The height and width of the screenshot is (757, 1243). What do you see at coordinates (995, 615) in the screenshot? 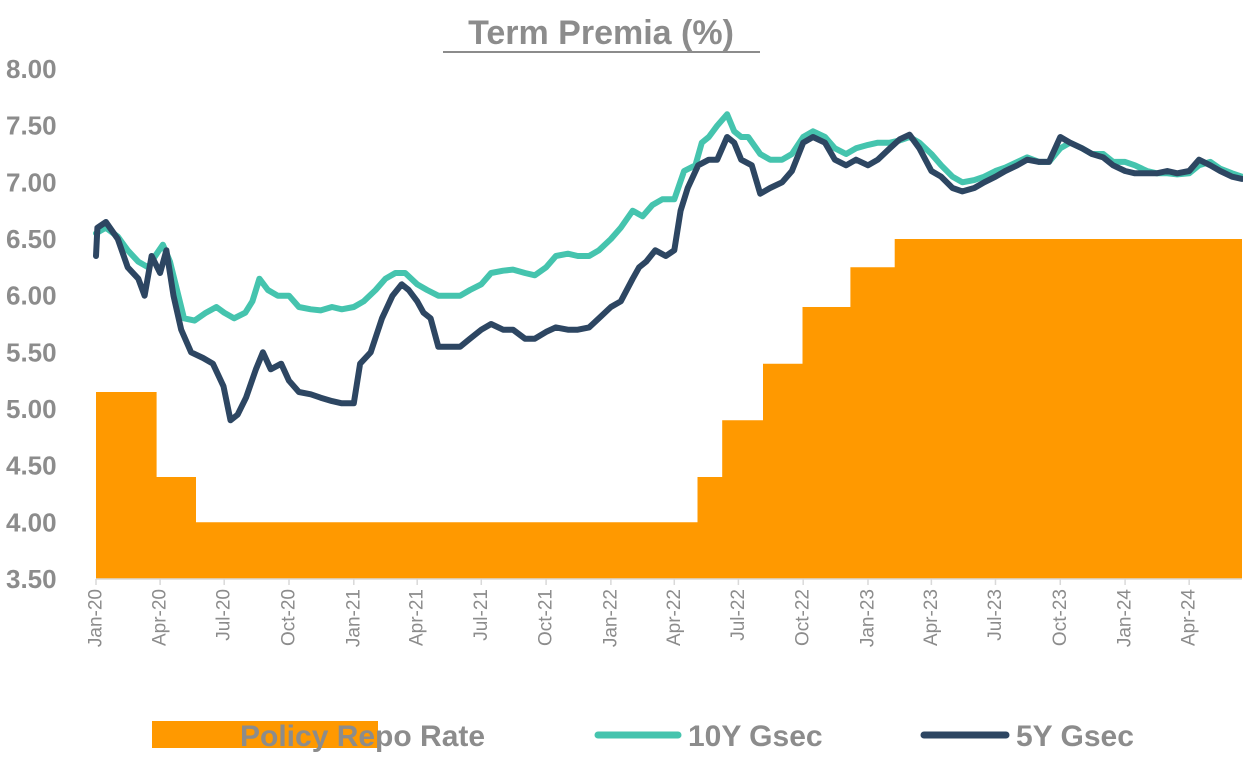
I see `x-tick-label: Jul-23` at bounding box center [995, 615].